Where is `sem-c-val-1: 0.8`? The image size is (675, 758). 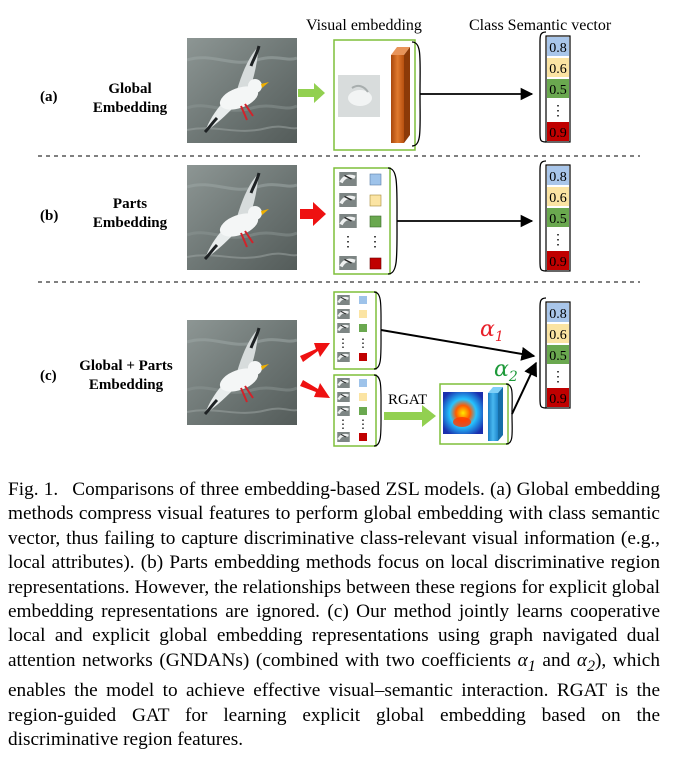 sem-c-val-1: 0.8 is located at coordinates (558, 314).